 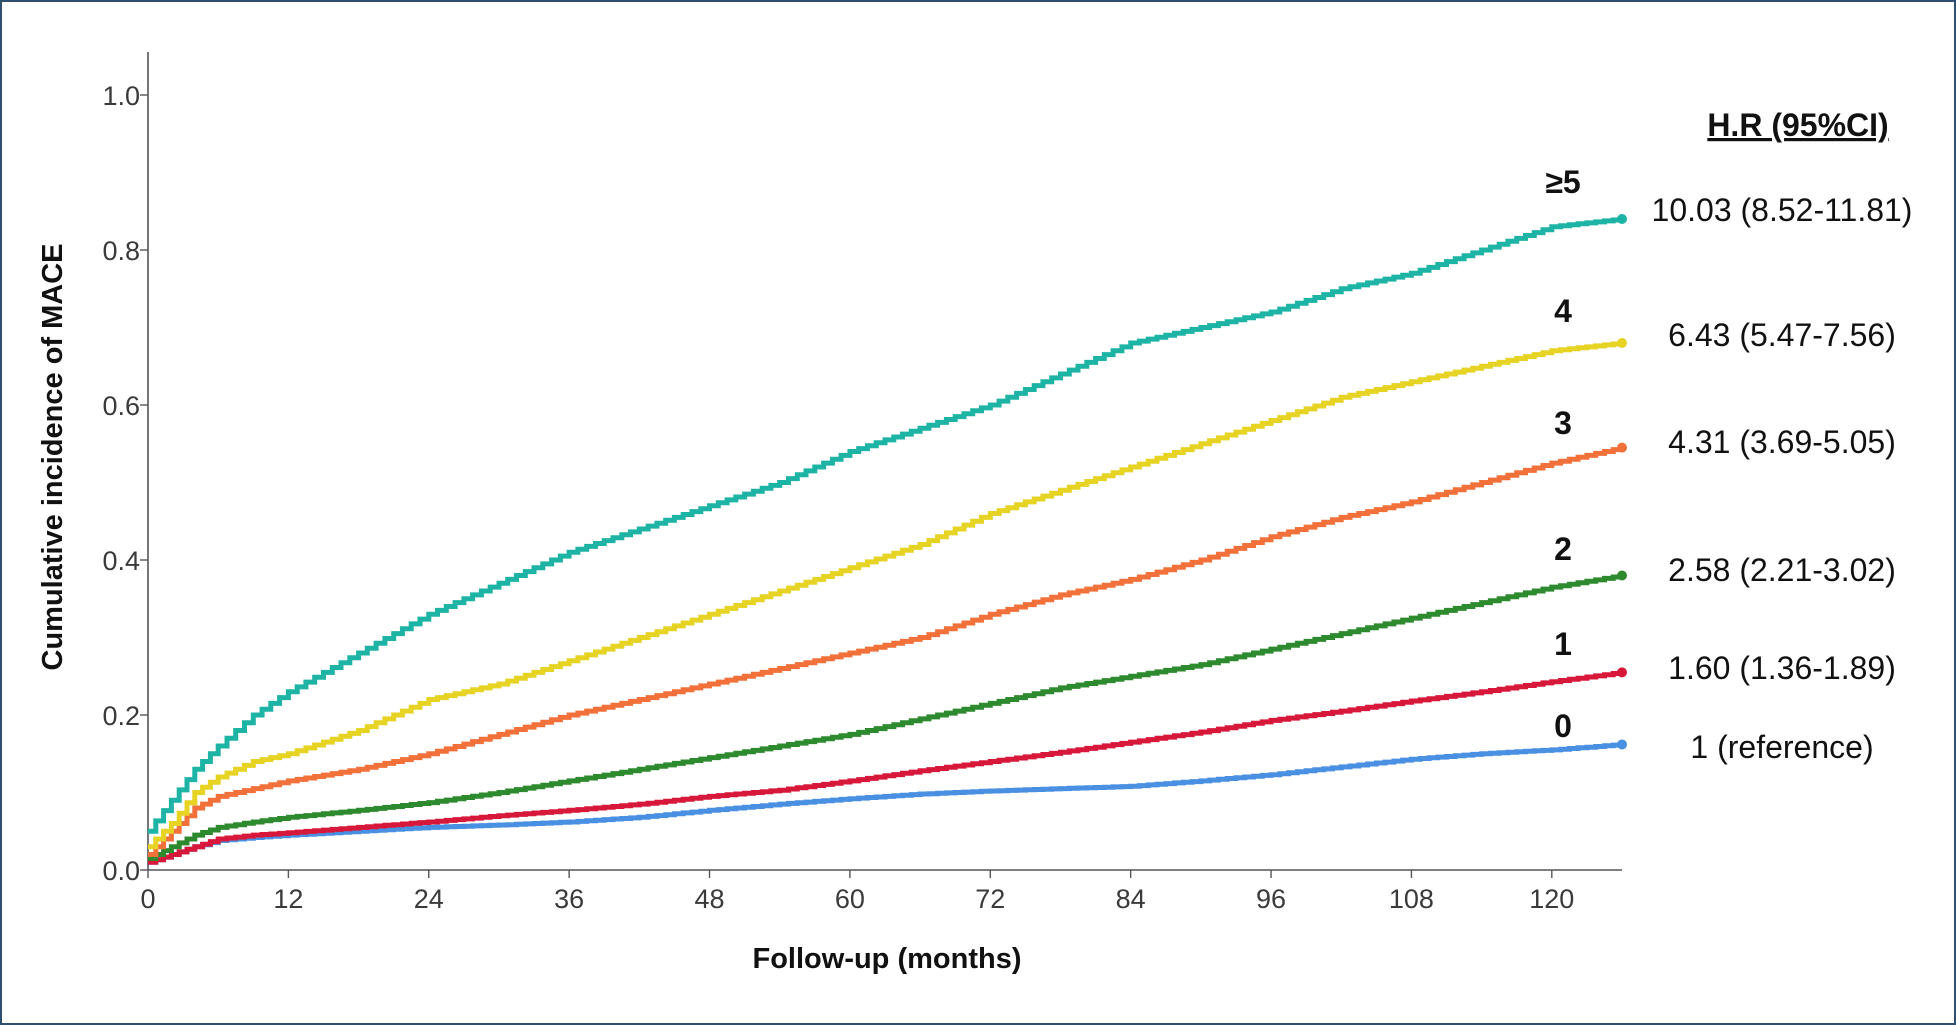 I want to click on group-label: 4, so click(x=1563, y=311).